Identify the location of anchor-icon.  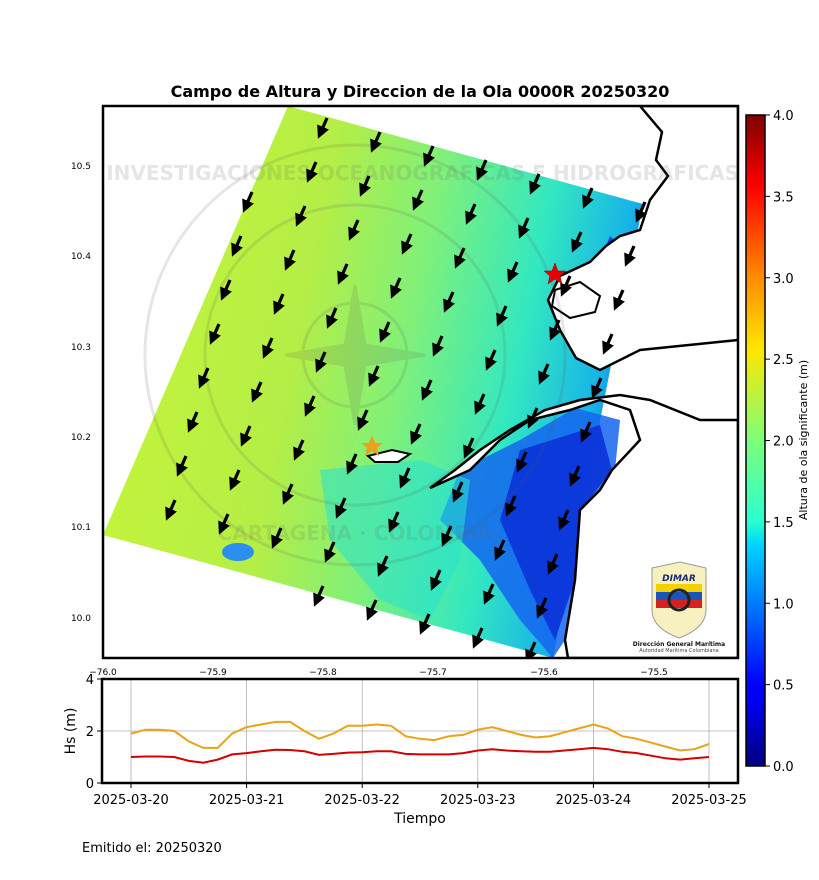
(679, 600).